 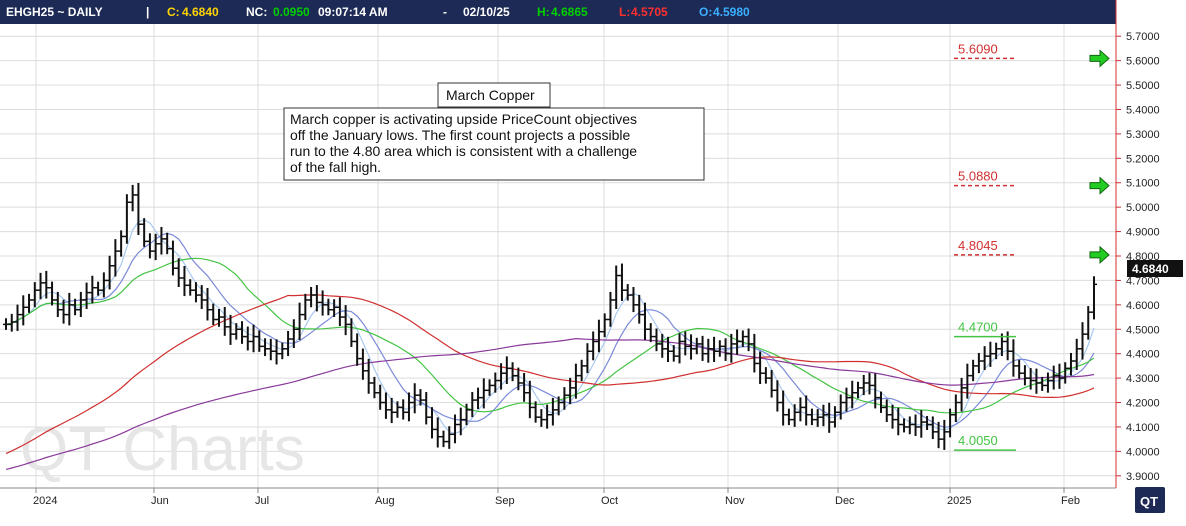 What do you see at coordinates (335, 167) in the screenshot?
I see `annotation-line-4: of the fall high.` at bounding box center [335, 167].